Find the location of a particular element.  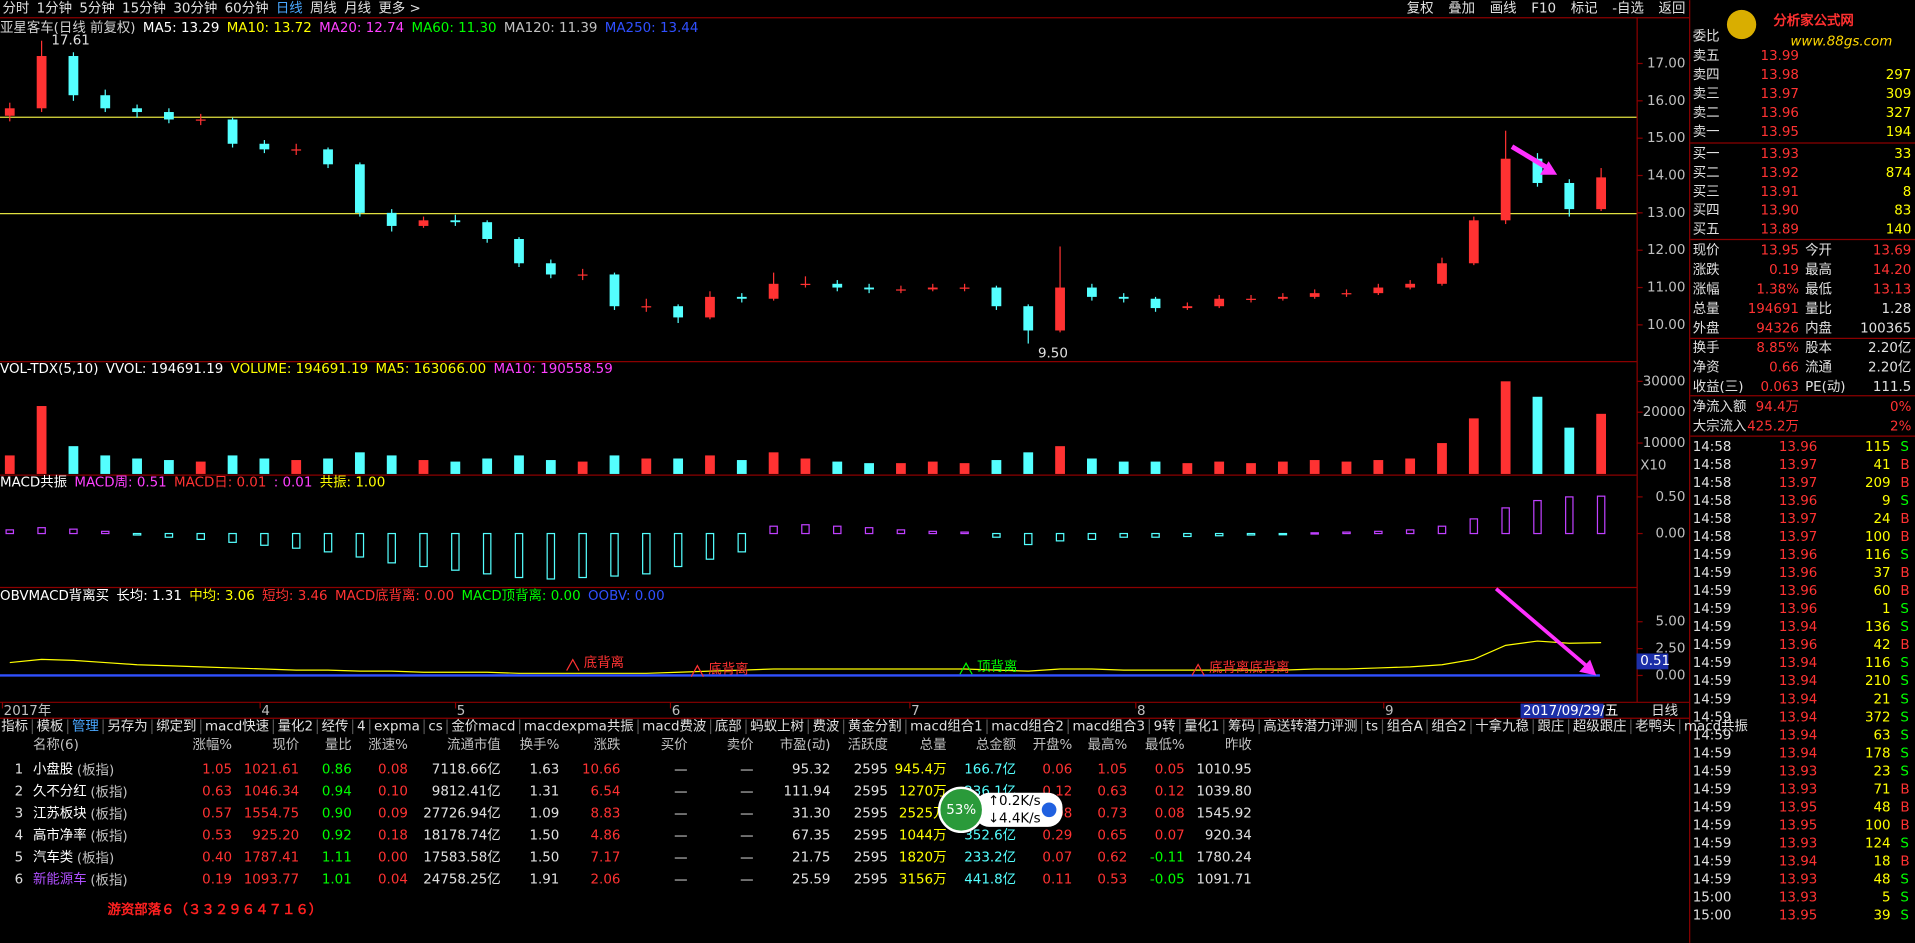

stat-value: 0% is located at coordinates (1901, 407).